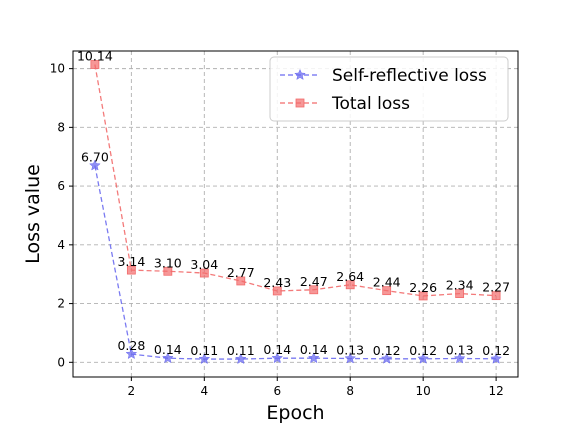  Describe the element at coordinates (387, 282) in the screenshot. I see `data-label-total-loss: 2.44` at that location.